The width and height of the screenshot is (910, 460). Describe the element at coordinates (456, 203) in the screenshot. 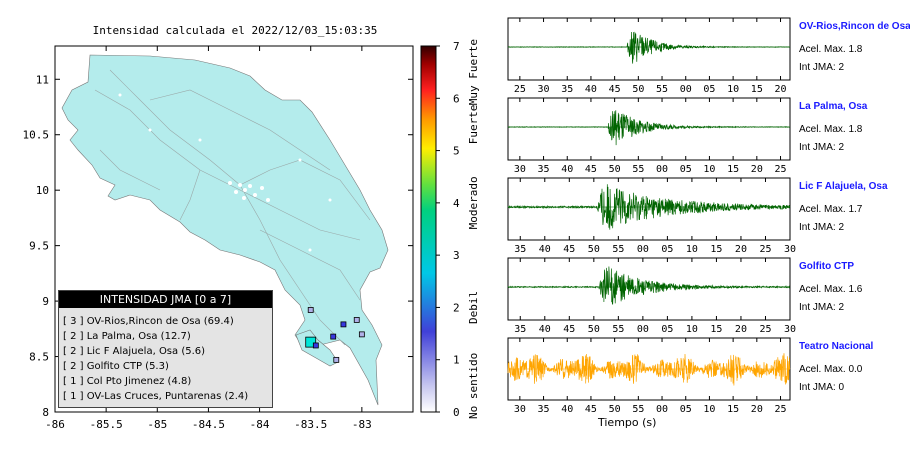

I see `colorbar-tick-label: 4` at that location.